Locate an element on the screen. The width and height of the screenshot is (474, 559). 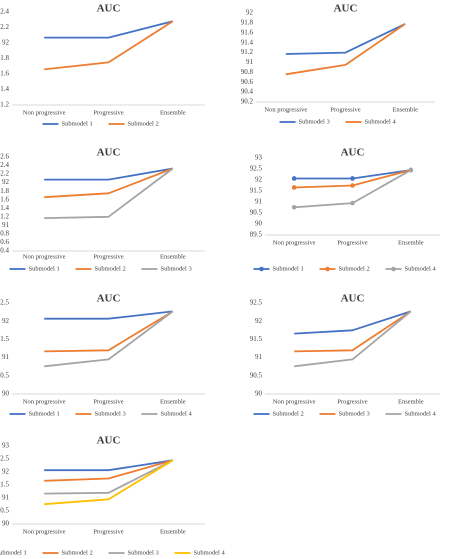
y-tick-label: 92.4 is located at coordinates (5, 165).